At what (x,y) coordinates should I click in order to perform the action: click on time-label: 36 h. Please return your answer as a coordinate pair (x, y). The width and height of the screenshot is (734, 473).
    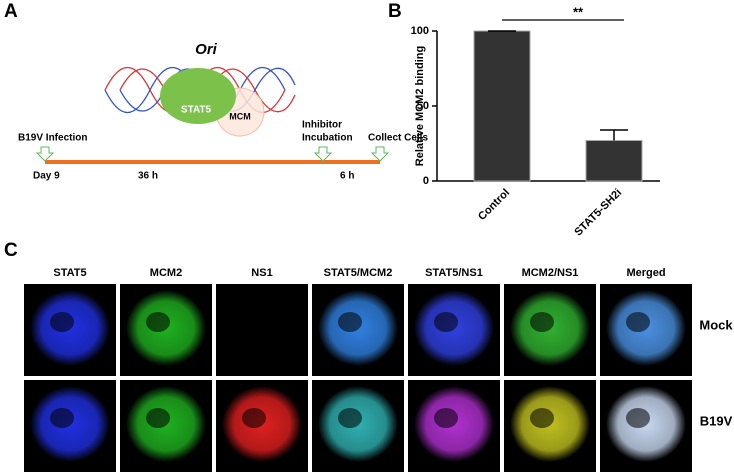
    Looking at the image, I should click on (148, 176).